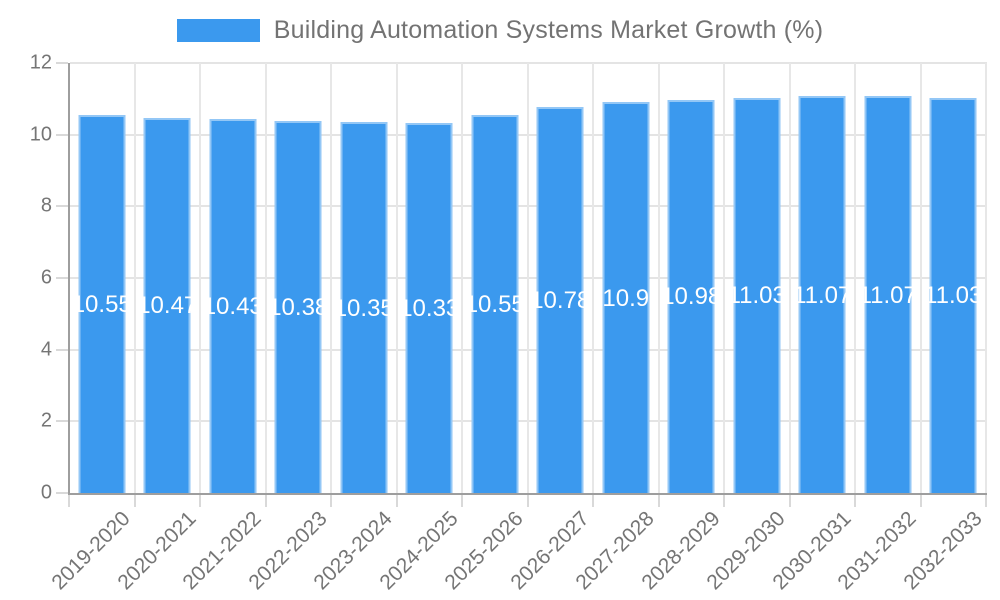  I want to click on bar-slot: 10.47 2020-2021, so click(157, 328).